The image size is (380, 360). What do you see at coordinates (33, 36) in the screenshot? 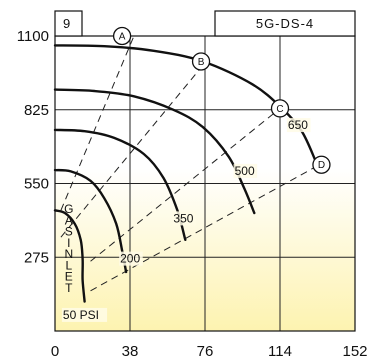
I see `y-tick-label: 1100` at bounding box center [33, 36].